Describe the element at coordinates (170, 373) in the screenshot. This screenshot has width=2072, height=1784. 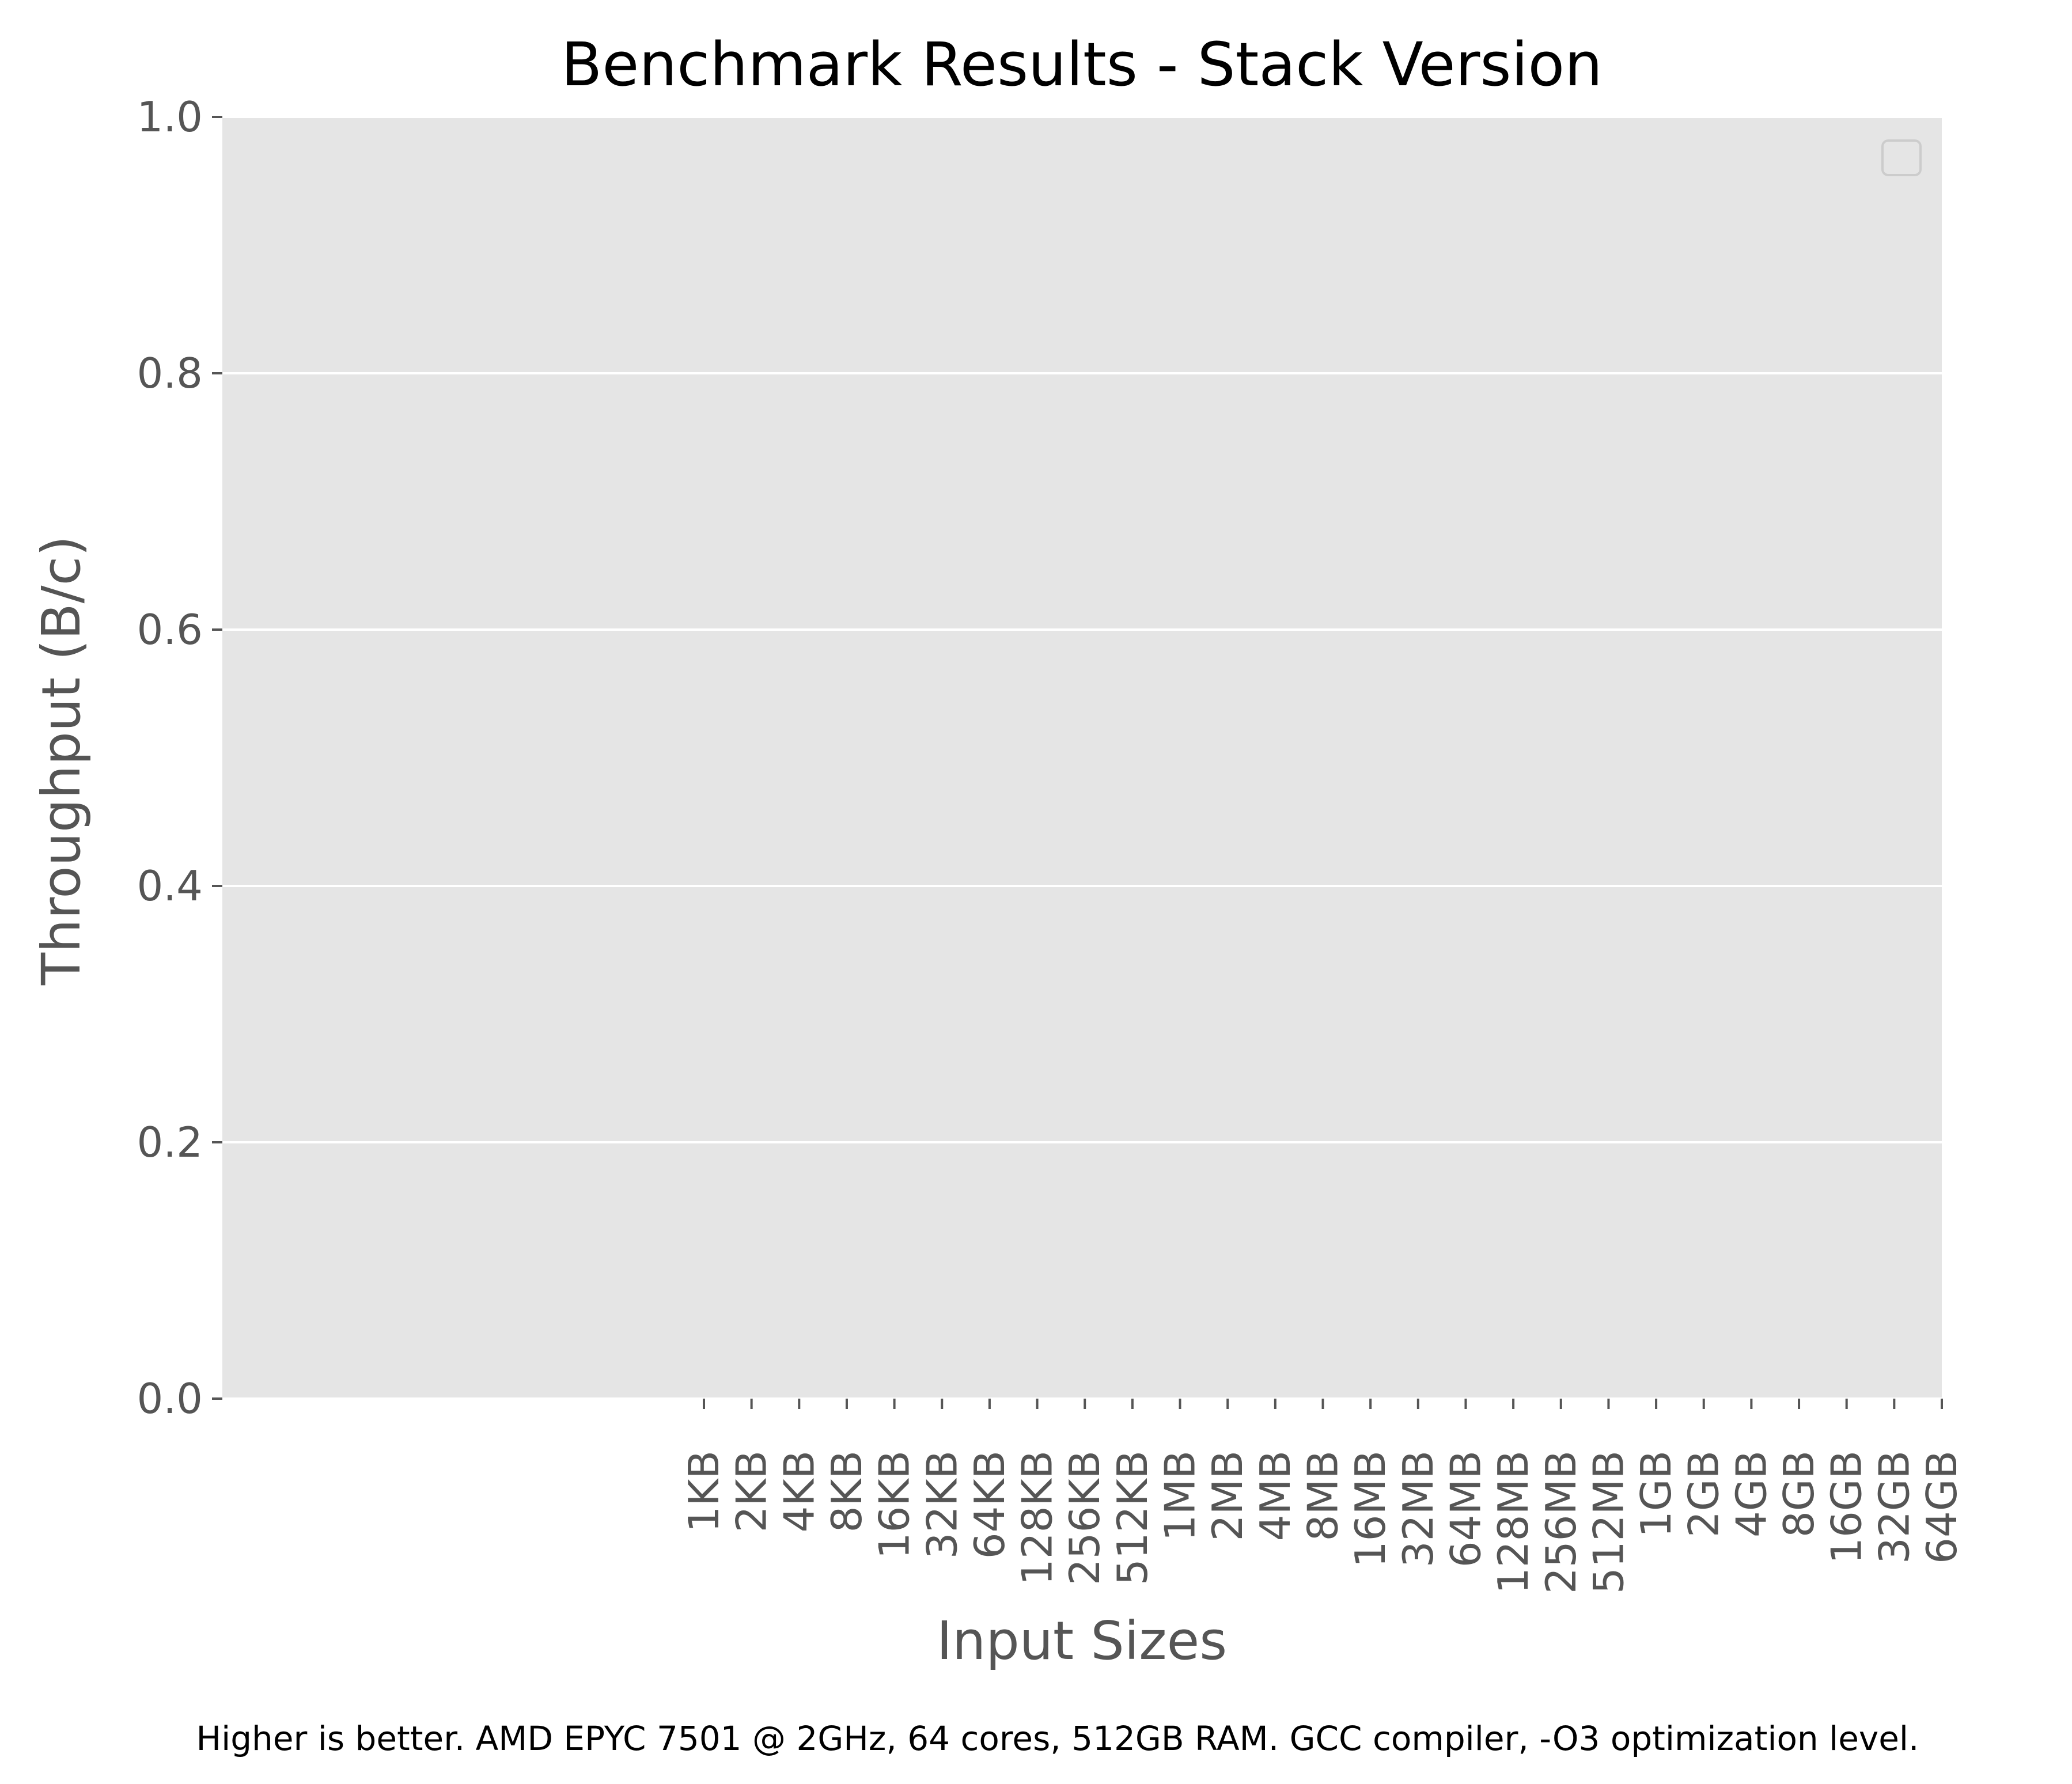
I see `y-tick-label: 0.8` at that location.